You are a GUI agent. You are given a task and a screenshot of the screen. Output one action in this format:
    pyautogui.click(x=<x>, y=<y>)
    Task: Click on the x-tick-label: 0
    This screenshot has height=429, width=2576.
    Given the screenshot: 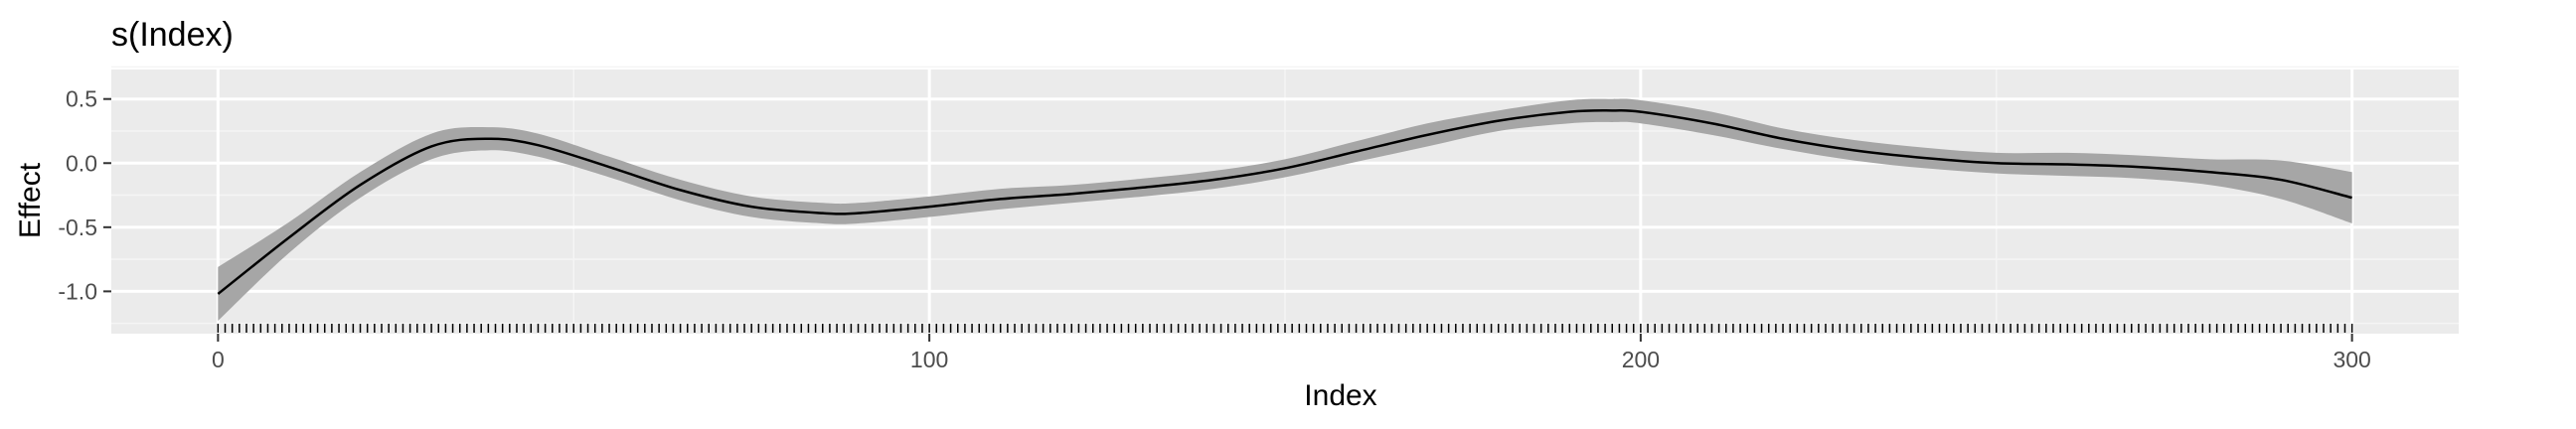 What is the action you would take?
    pyautogui.click(x=218, y=359)
    